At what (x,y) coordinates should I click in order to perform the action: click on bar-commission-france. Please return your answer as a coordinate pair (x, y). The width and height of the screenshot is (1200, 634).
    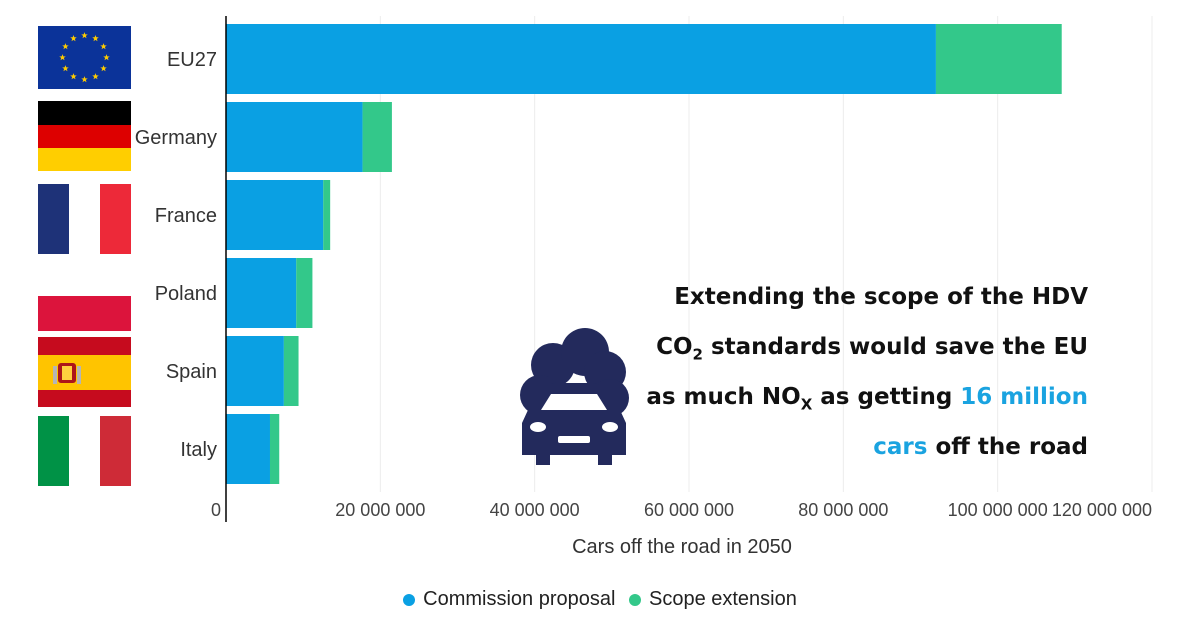
    Looking at the image, I should click on (275, 215).